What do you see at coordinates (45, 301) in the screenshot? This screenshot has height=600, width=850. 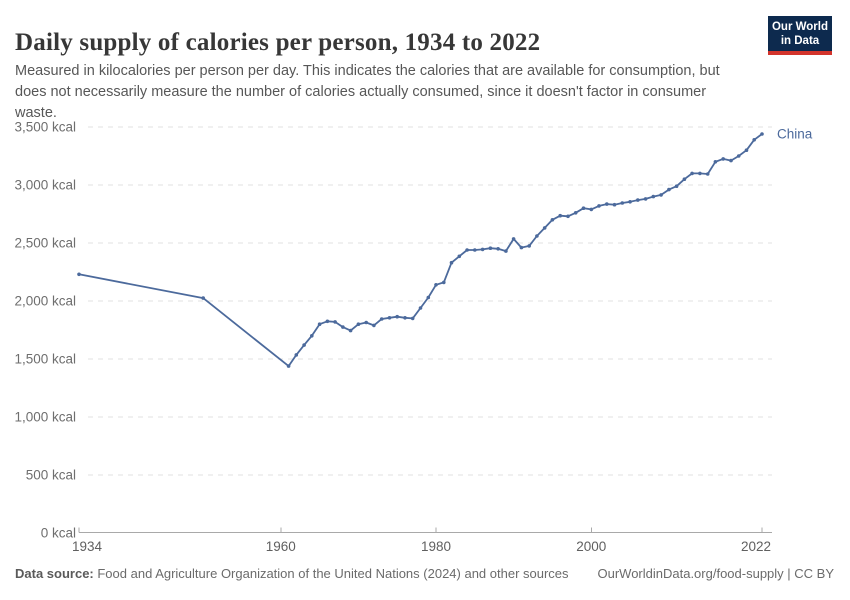 I see `y-tick-label: 2,000 kcal` at bounding box center [45, 301].